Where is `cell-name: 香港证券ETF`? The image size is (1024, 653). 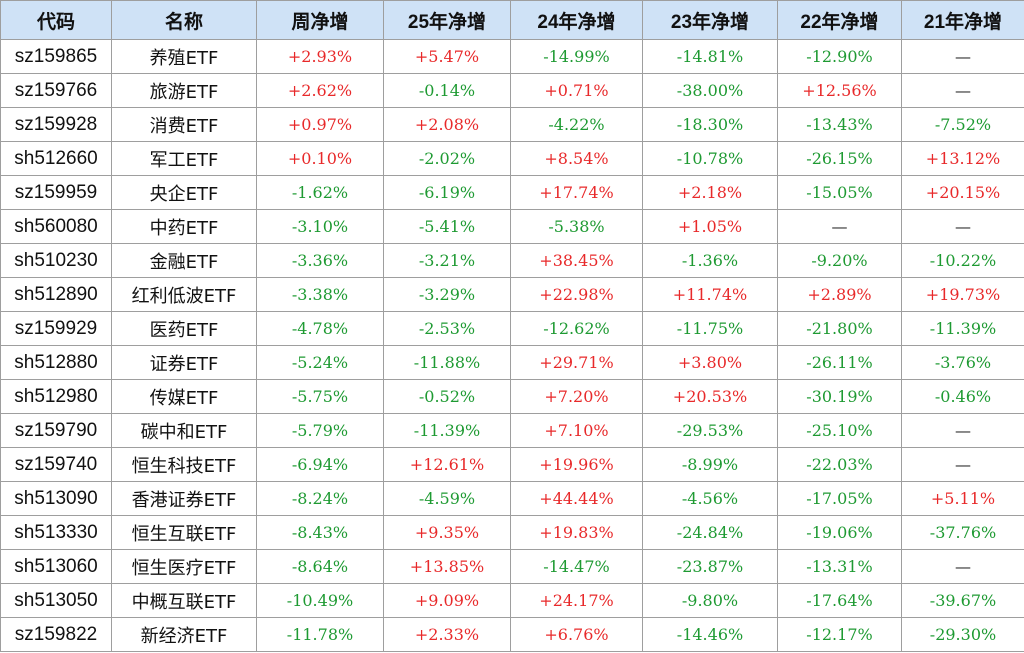
cell-name: 香港证券ETF is located at coordinates (184, 498).